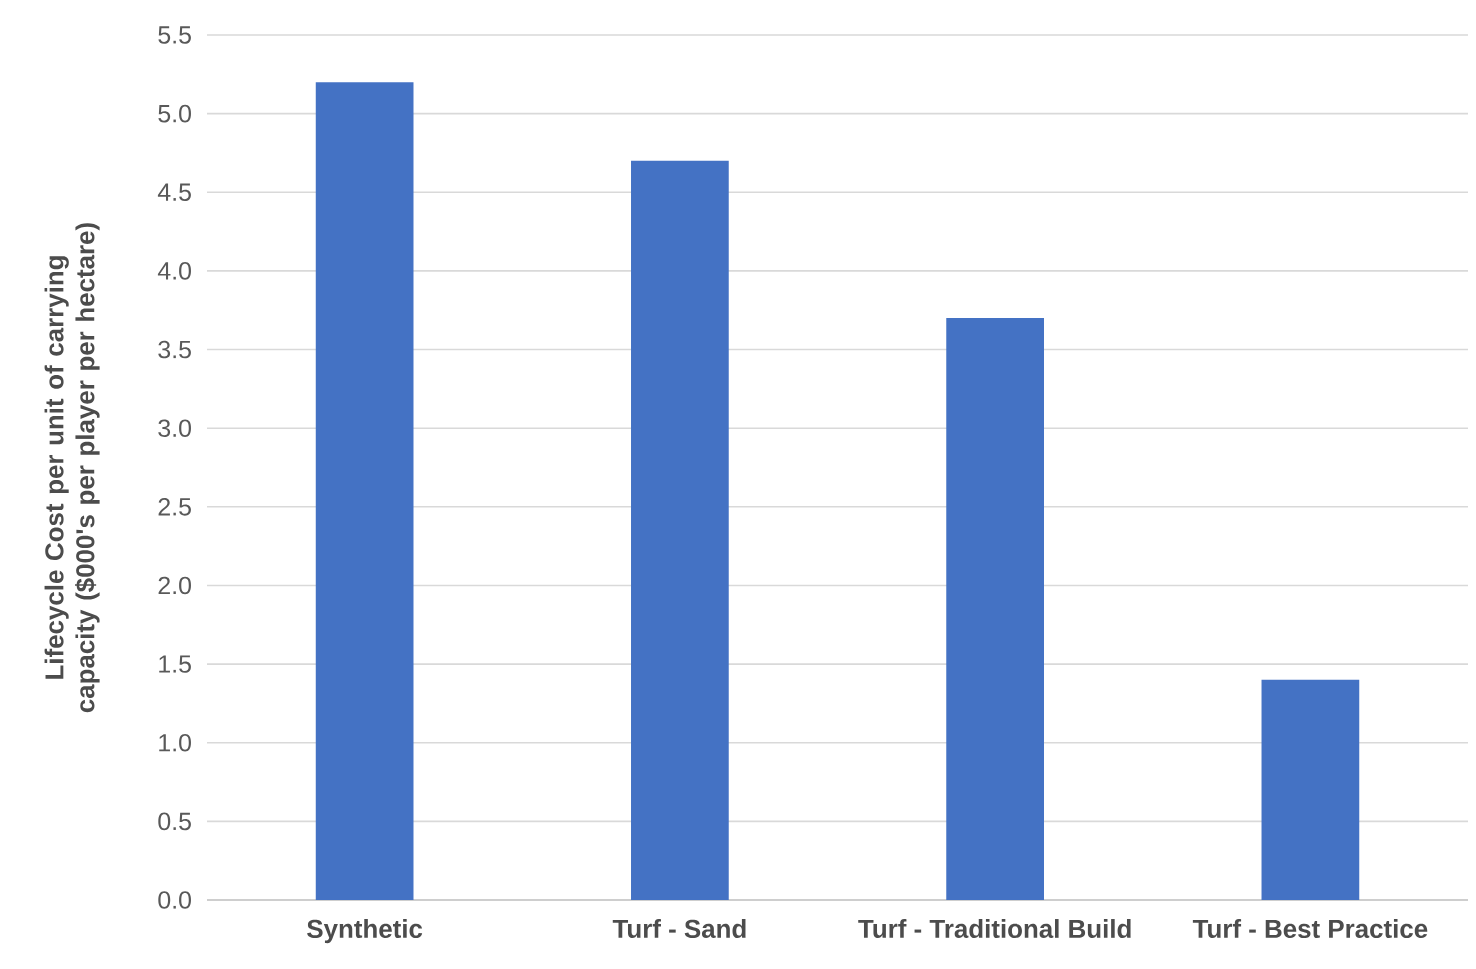 The width and height of the screenshot is (1476, 969). Describe the element at coordinates (174, 507) in the screenshot. I see `y-tick-label: 2.5` at that location.